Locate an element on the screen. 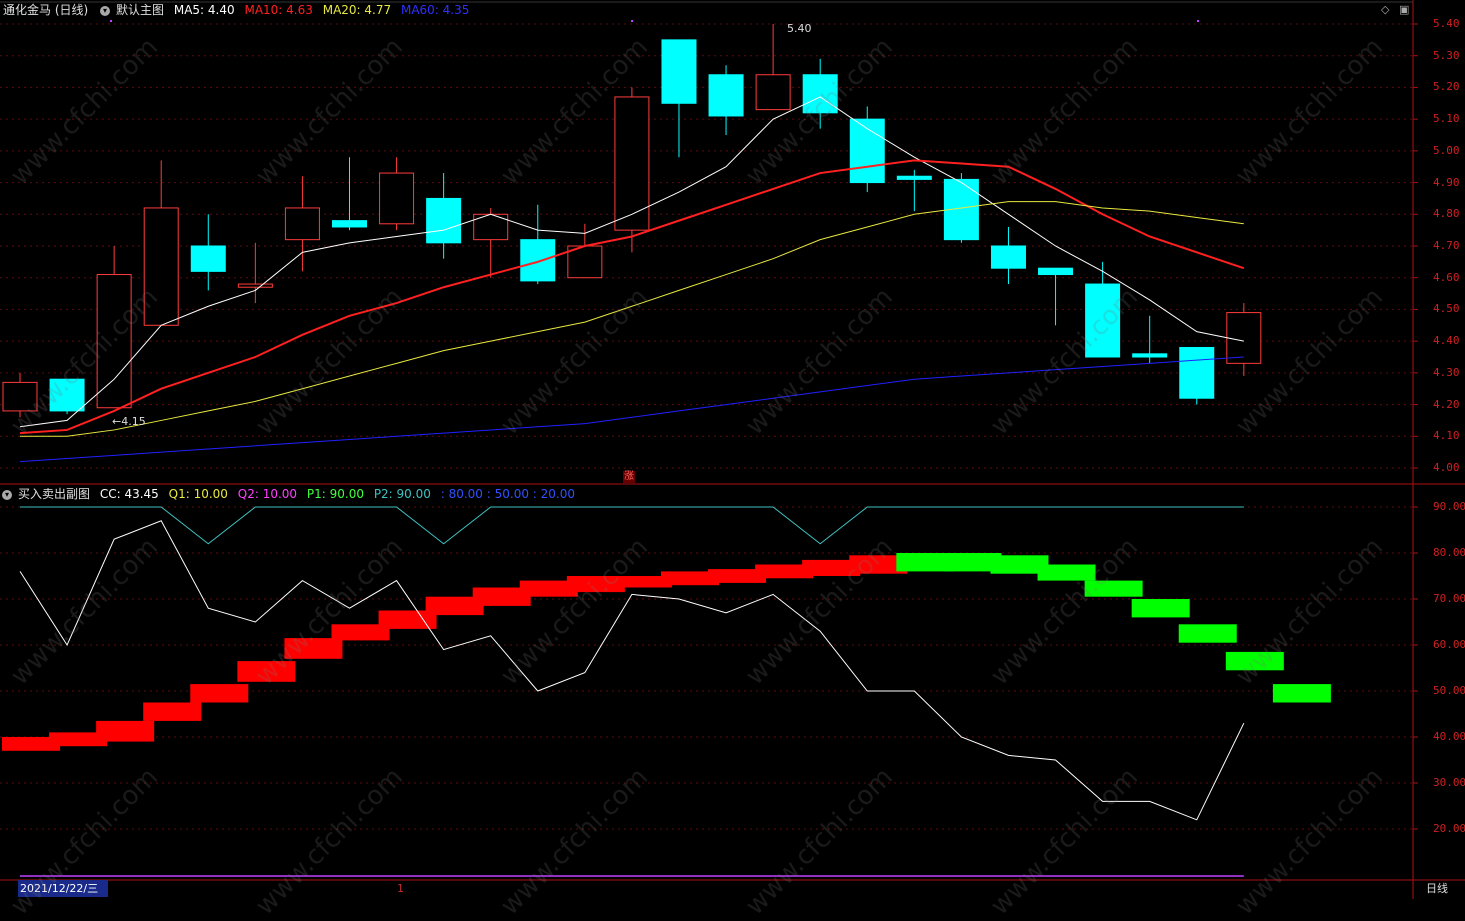 Image resolution: width=1465 pixels, height=921 pixels. levels-label: : 80.00 : 50.00 : 20.00 is located at coordinates (507, 494).